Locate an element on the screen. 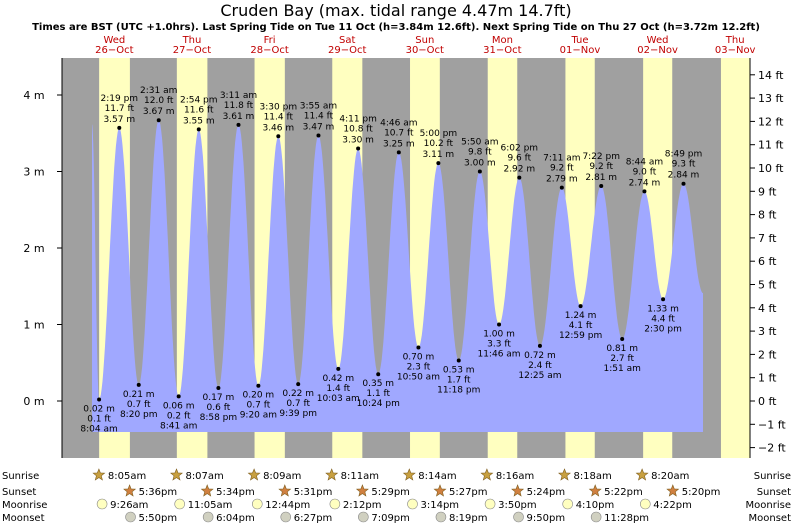 The width and height of the screenshot is (793, 525). sunset-time: 5:29pm is located at coordinates (390, 492).